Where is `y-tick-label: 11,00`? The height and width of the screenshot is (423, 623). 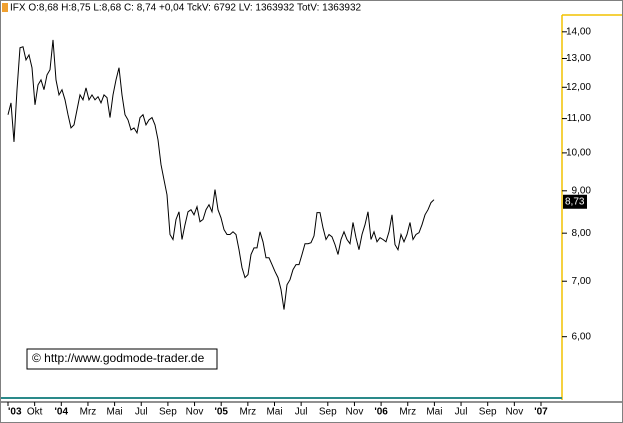 y-tick-label: 11,00 is located at coordinates (579, 118).